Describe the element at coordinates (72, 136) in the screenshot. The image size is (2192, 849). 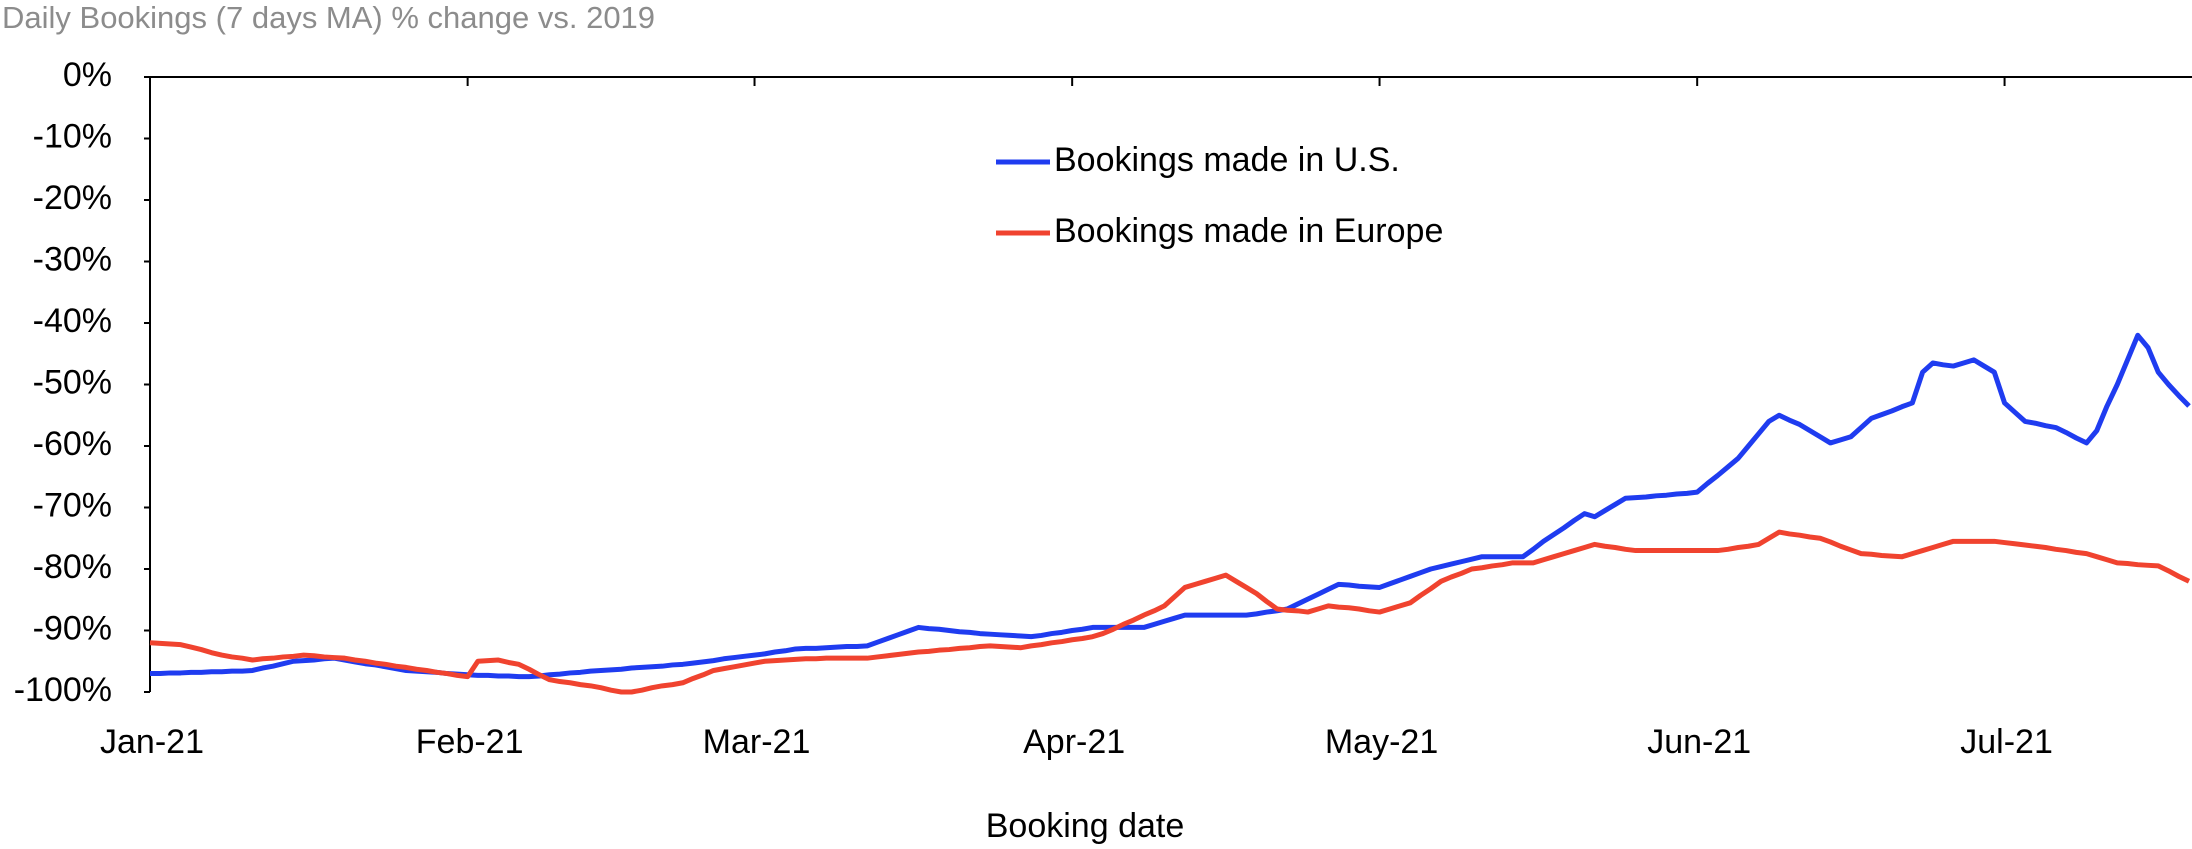
I see `y-tick-label: -10%` at that location.